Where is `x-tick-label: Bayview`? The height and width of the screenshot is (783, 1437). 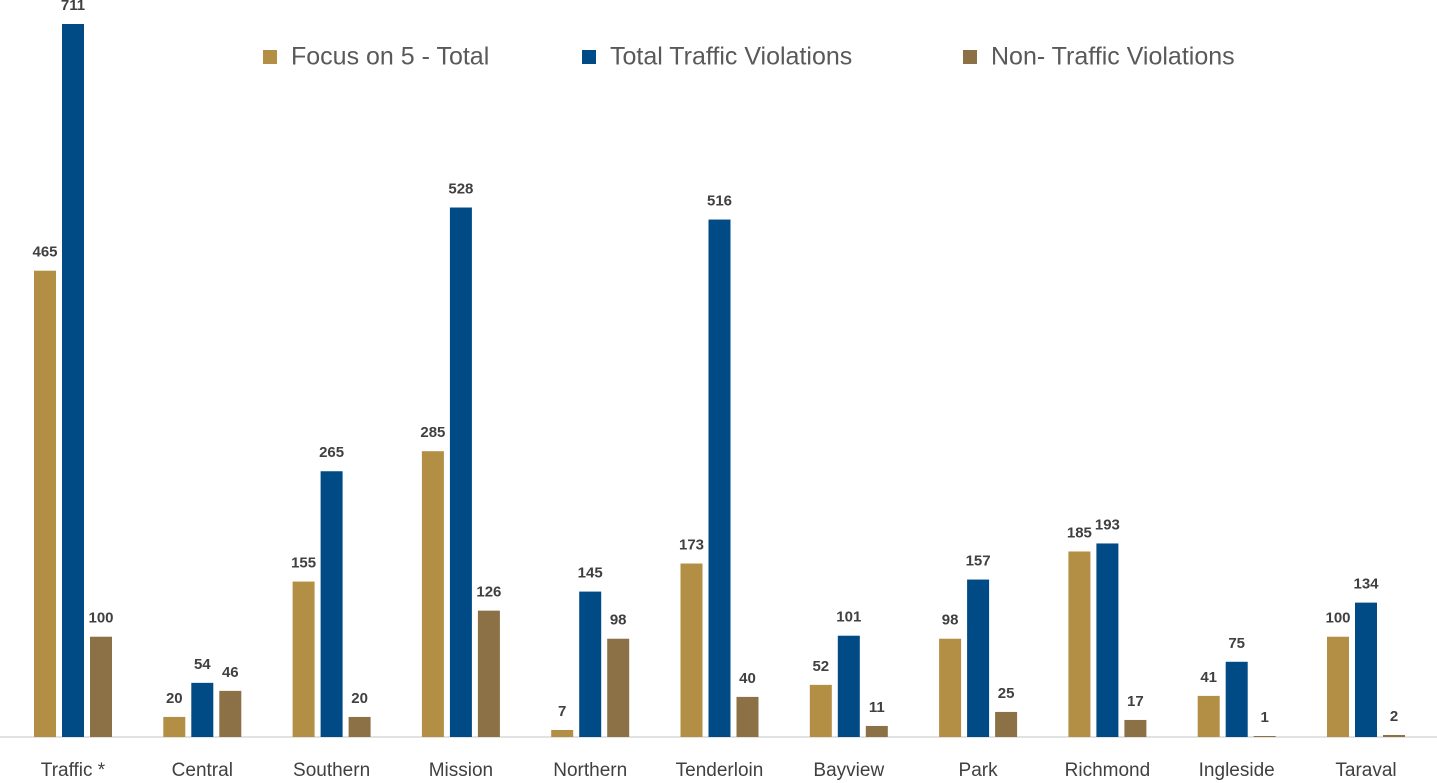
x-tick-label: Bayview is located at coordinates (848, 770).